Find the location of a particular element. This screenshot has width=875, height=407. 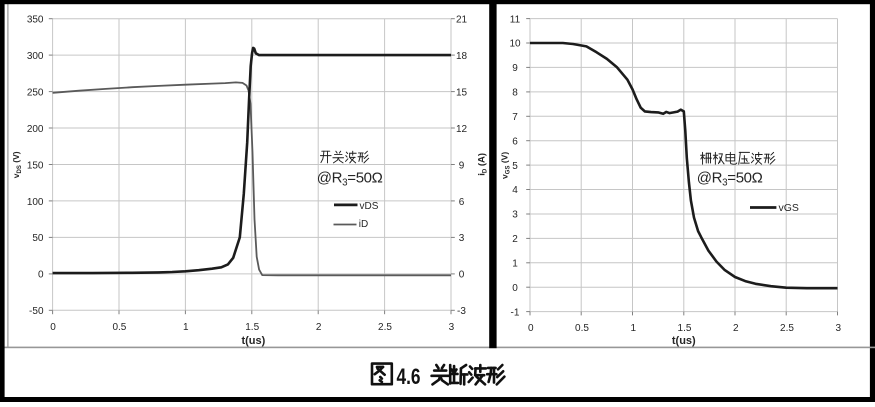

svg-text: 7 is located at coordinates (515, 117).